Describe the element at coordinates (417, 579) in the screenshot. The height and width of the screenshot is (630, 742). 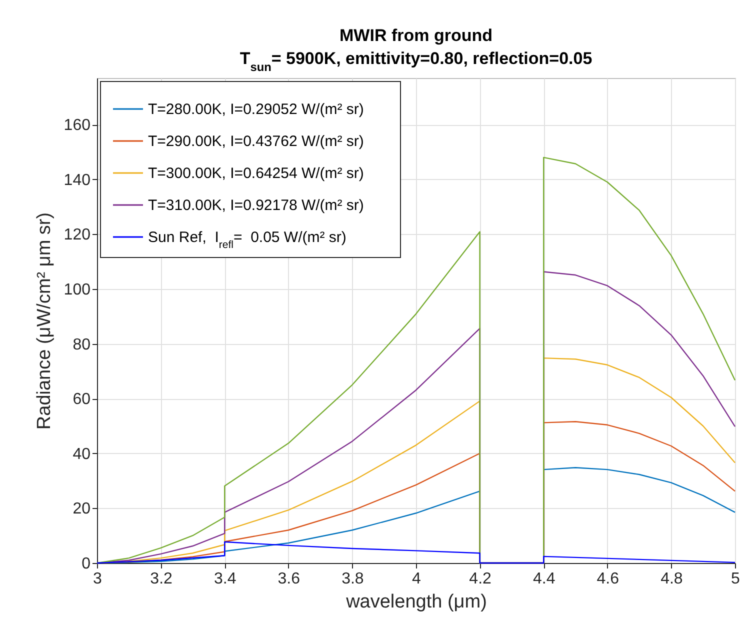
I see `x-tick-label: 4` at that location.